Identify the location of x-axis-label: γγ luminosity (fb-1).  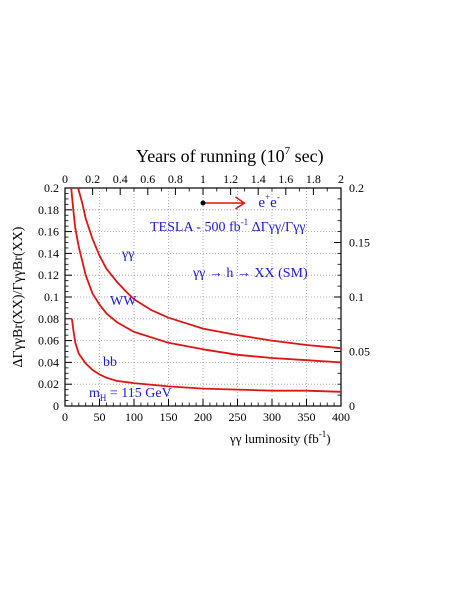
(280, 437).